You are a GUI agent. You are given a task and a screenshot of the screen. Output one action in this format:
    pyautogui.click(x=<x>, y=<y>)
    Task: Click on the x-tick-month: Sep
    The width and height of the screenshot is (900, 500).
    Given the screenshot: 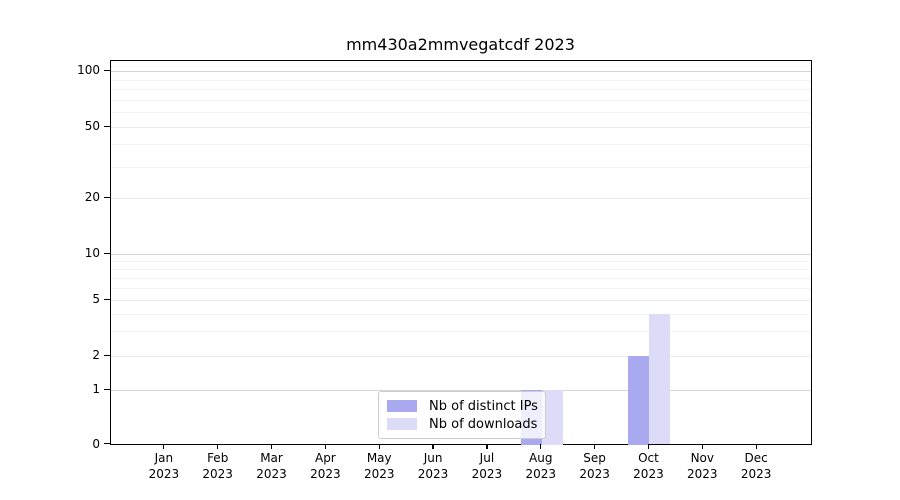 What is the action you would take?
    pyautogui.click(x=594, y=458)
    